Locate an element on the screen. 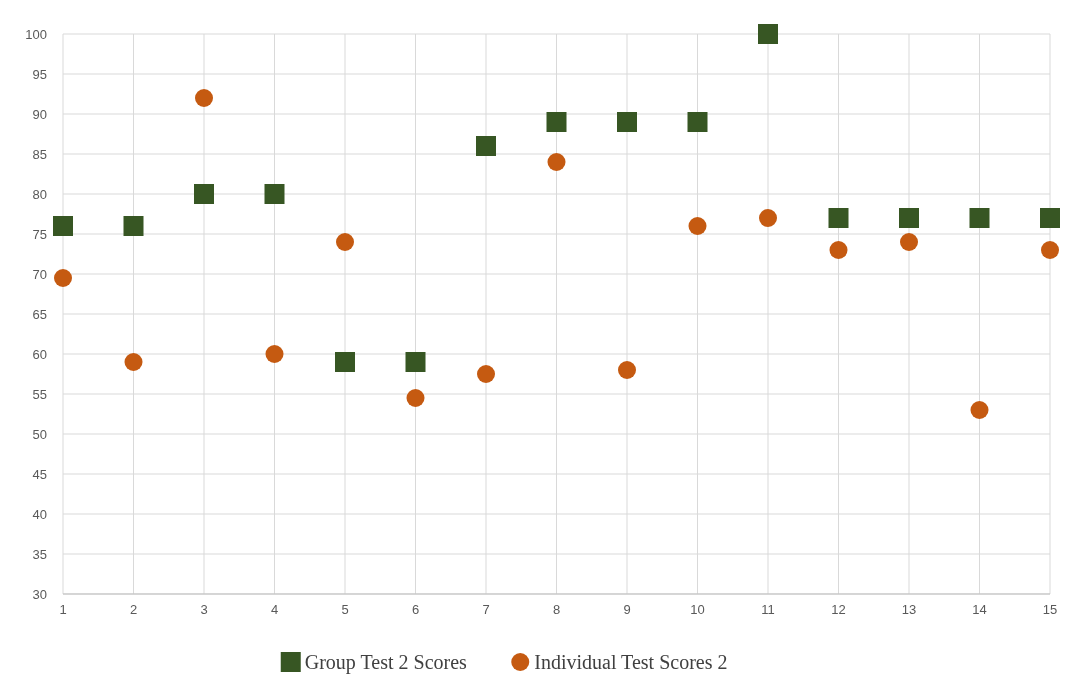 The height and width of the screenshot is (690, 1073). x-tick-label: 15 is located at coordinates (1050, 609).